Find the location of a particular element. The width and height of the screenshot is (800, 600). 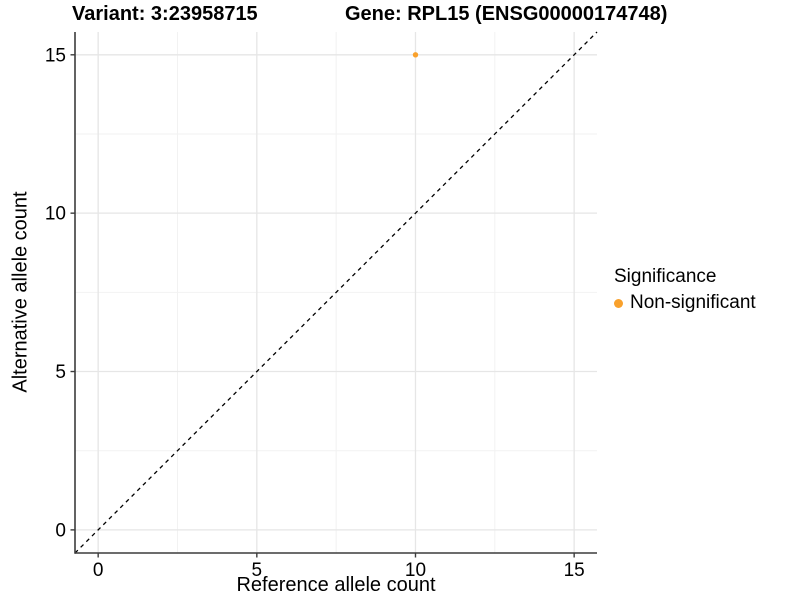

x-tick-label: 0 is located at coordinates (98, 570).